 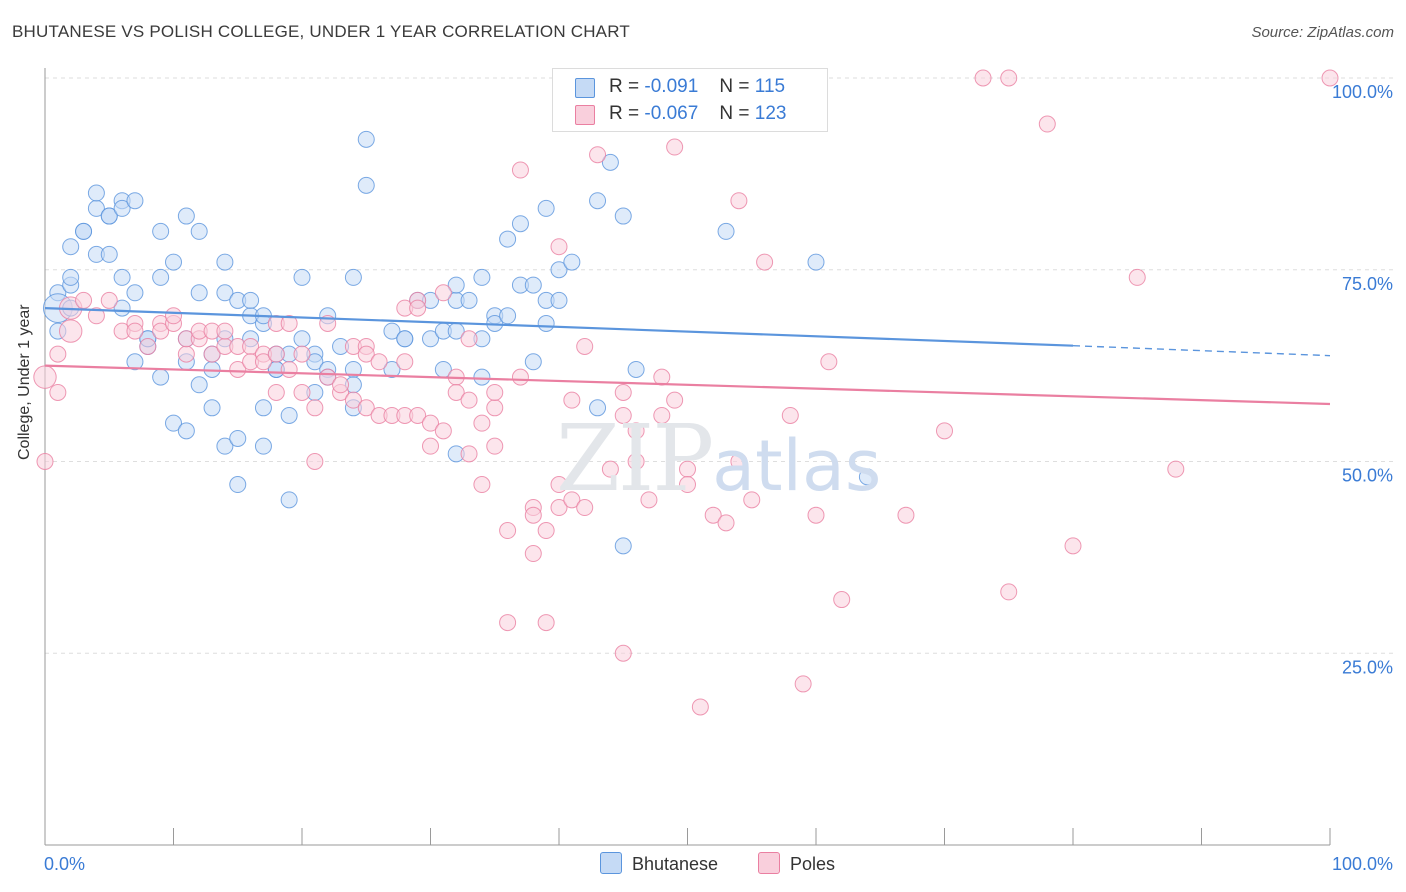 I want to click on poles-legend-label: Poles, so click(x=813, y=864).